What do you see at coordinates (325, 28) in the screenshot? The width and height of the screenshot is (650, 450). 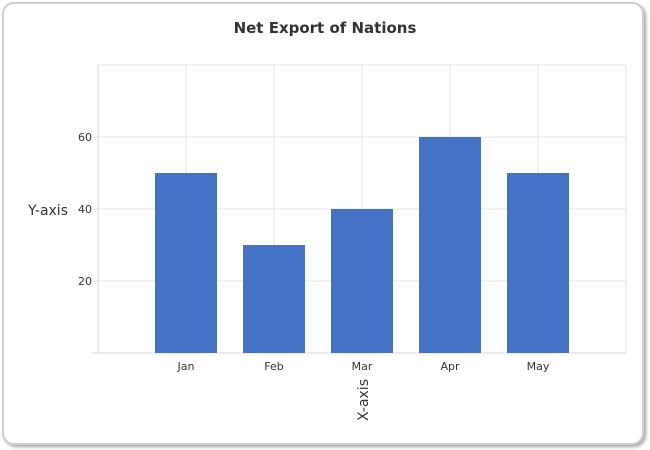 I see `chart-title: Net Export of Nations` at bounding box center [325, 28].